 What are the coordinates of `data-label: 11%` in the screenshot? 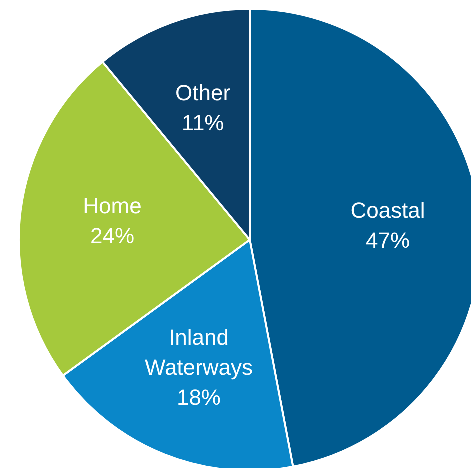 It's located at (203, 123).